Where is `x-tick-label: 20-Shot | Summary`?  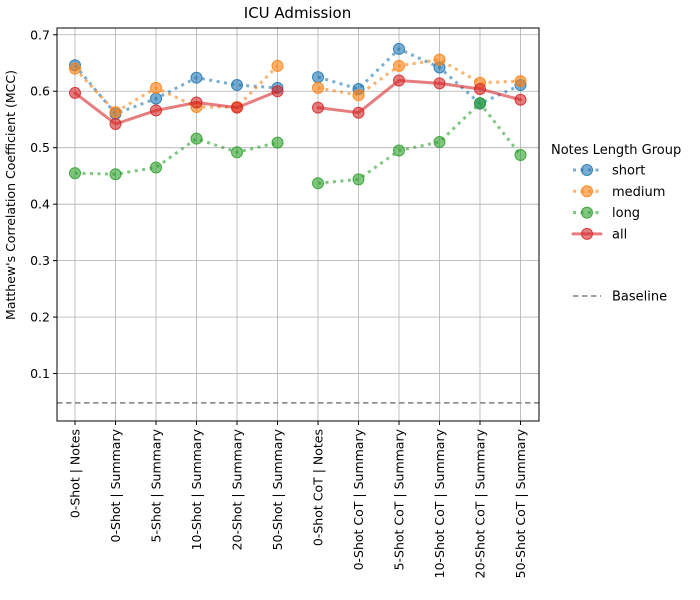
x-tick-label: 20-Shot | Summary is located at coordinates (237, 489).